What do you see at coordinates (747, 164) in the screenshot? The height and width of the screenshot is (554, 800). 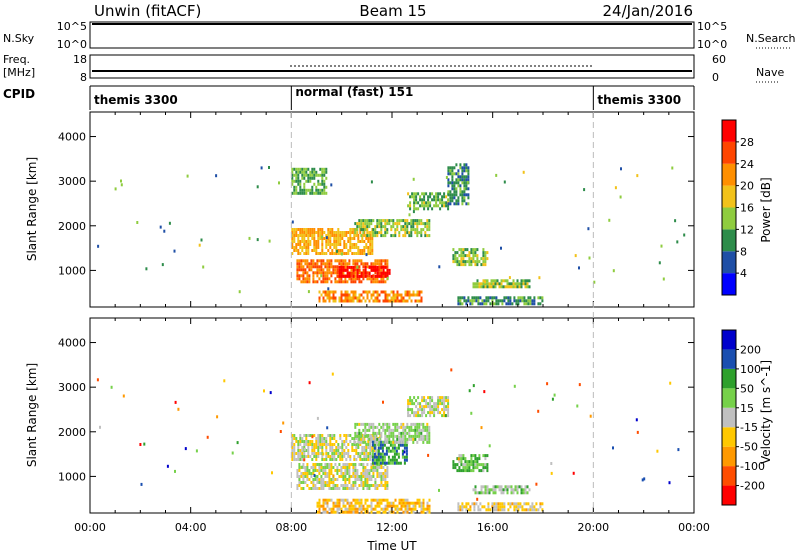 I see `colorbar-tick-label: 24` at bounding box center [747, 164].